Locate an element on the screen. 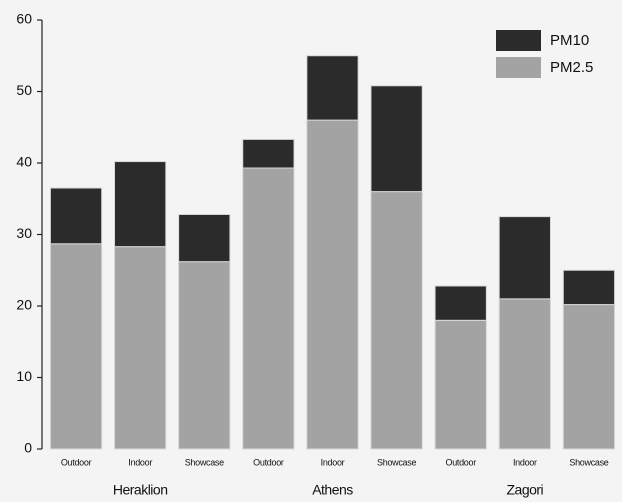 This screenshot has height=502, width=622. y-tick-label: 60 is located at coordinates (24, 19).